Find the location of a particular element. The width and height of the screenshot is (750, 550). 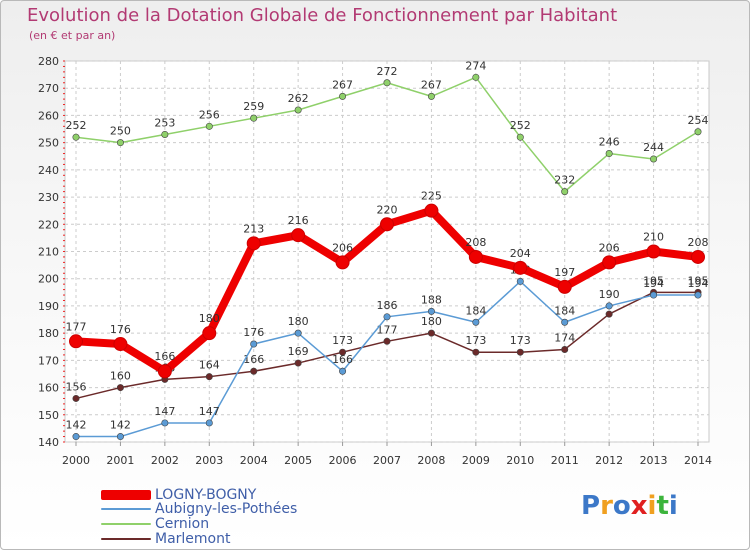

x-tick-label: 2001 is located at coordinates (120, 460).